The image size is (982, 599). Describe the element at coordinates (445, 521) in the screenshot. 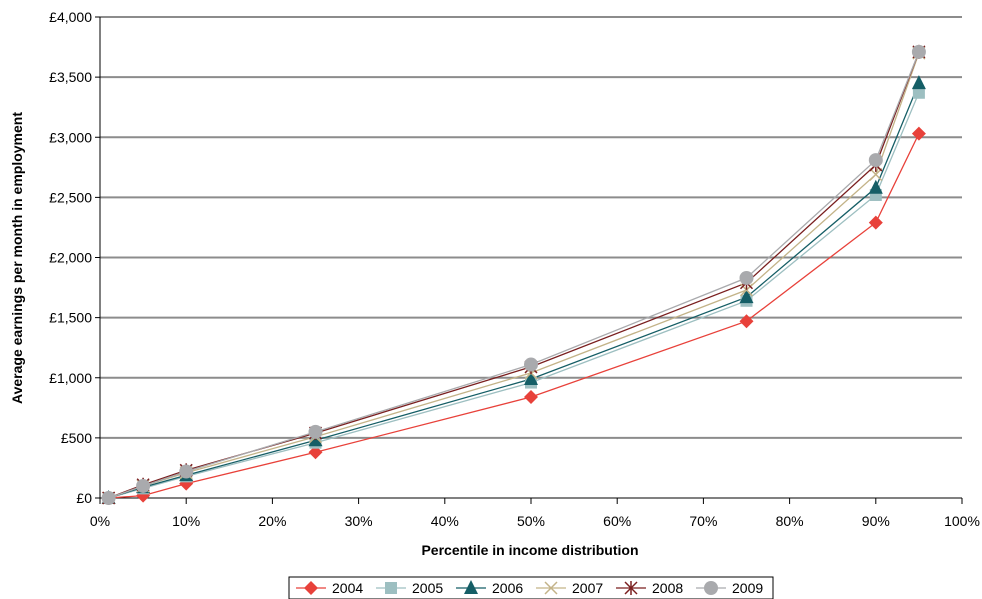

I see `x-tick-label: 40%` at that location.